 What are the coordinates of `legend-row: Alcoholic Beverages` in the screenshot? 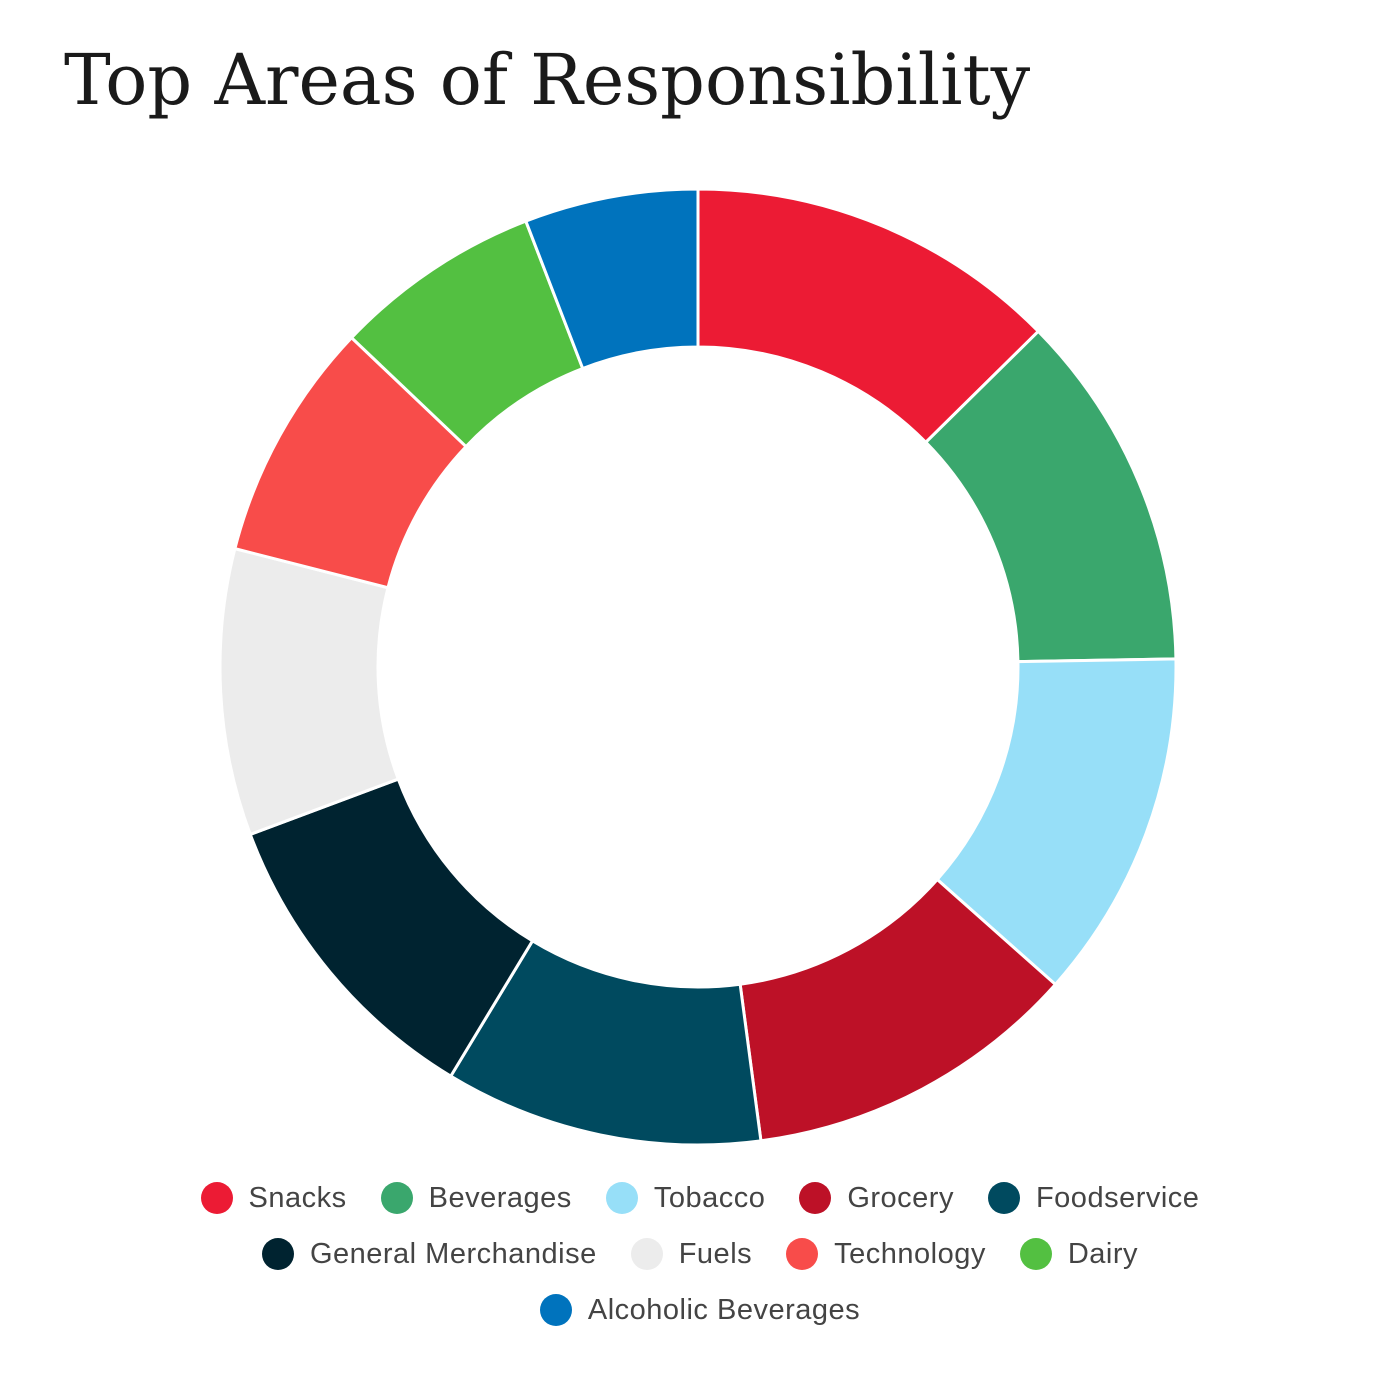 It's located at (700, 1310).